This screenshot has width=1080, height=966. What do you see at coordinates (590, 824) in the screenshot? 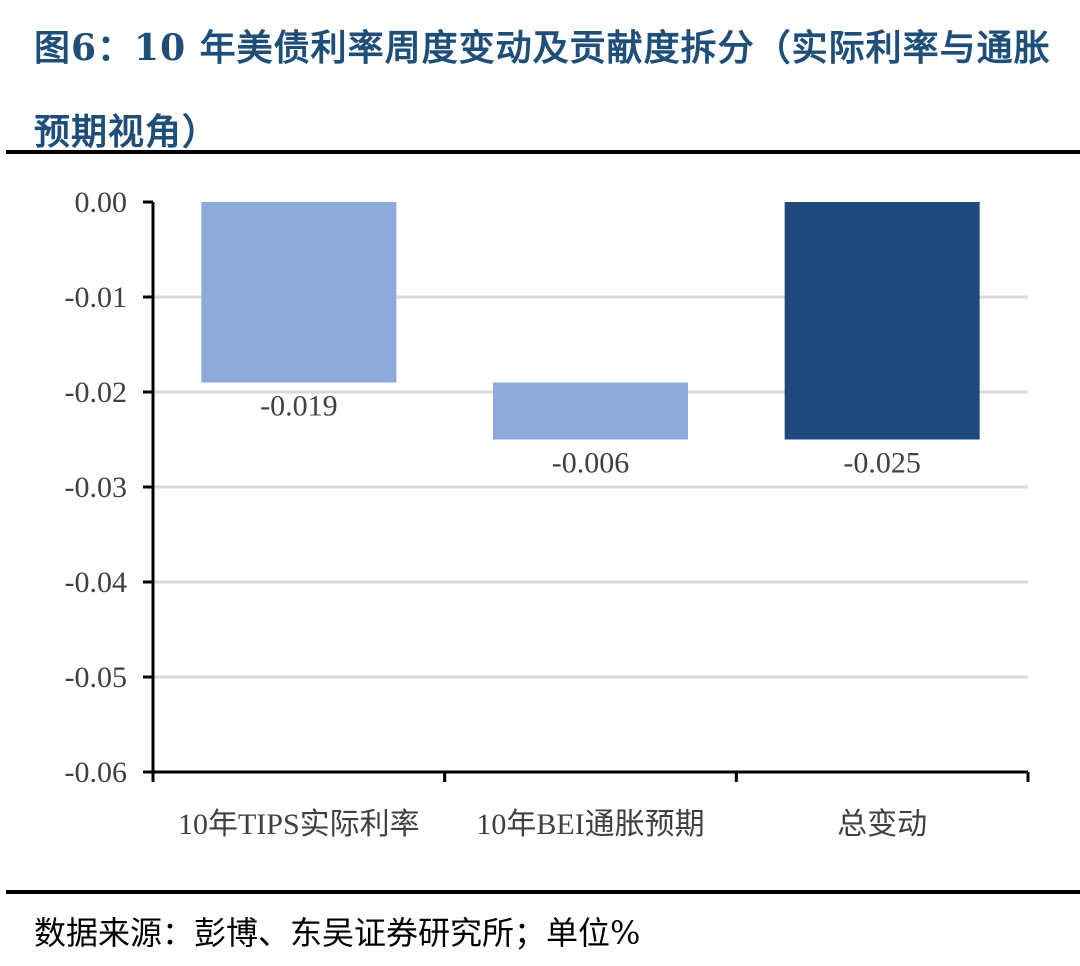
I see `x-tick-label: 10年BEI通胀预期` at bounding box center [590, 824].